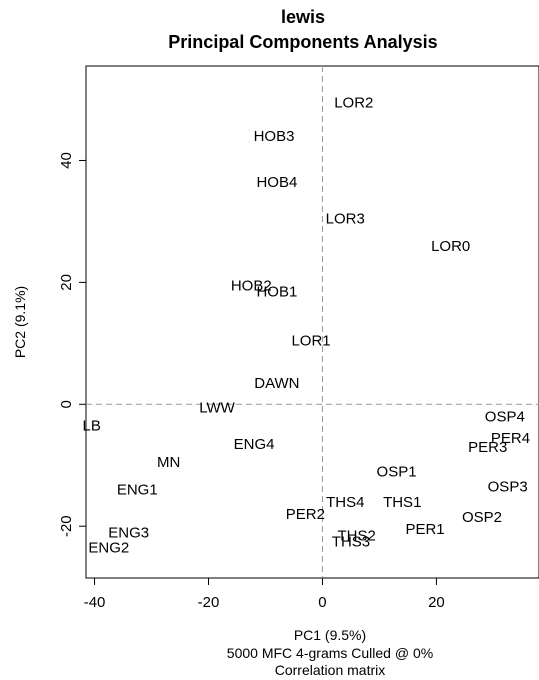  I want to click on x-tick-label: 20, so click(436, 602).